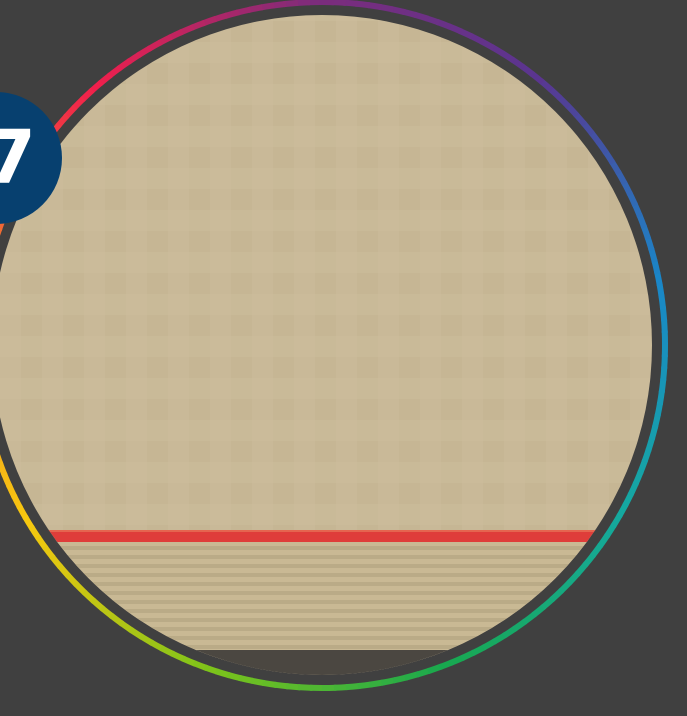 The height and width of the screenshot is (716, 687). Describe the element at coordinates (18, 158) in the screenshot. I see `step-number: 7` at that location.